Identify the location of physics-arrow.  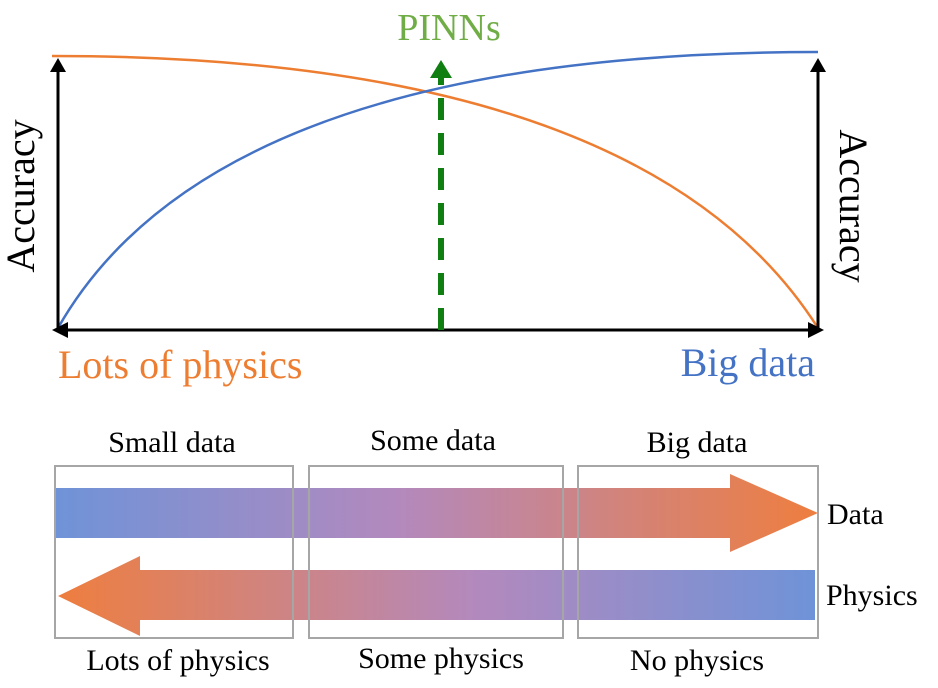
(436, 596).